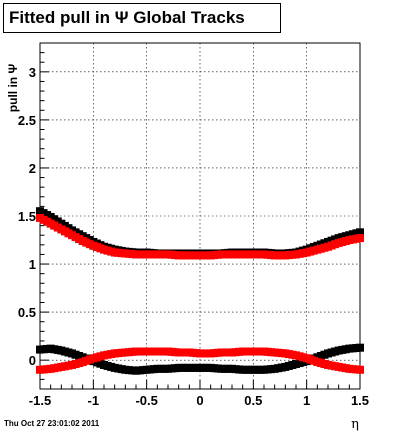  I want to click on x-tick-label: -1.5, so click(40, 400).